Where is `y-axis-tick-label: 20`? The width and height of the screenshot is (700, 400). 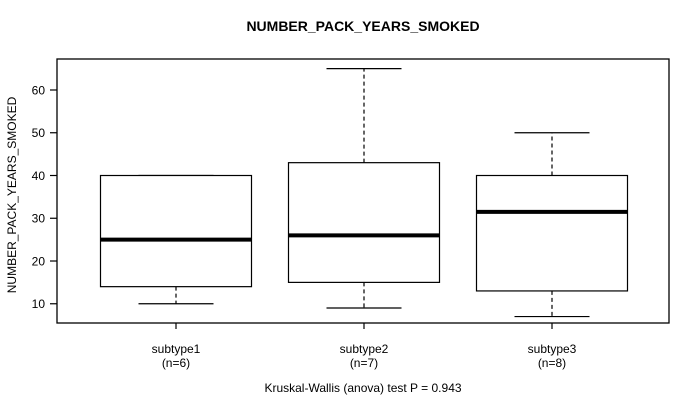
y-axis-tick-label: 20 is located at coordinates (39, 261).